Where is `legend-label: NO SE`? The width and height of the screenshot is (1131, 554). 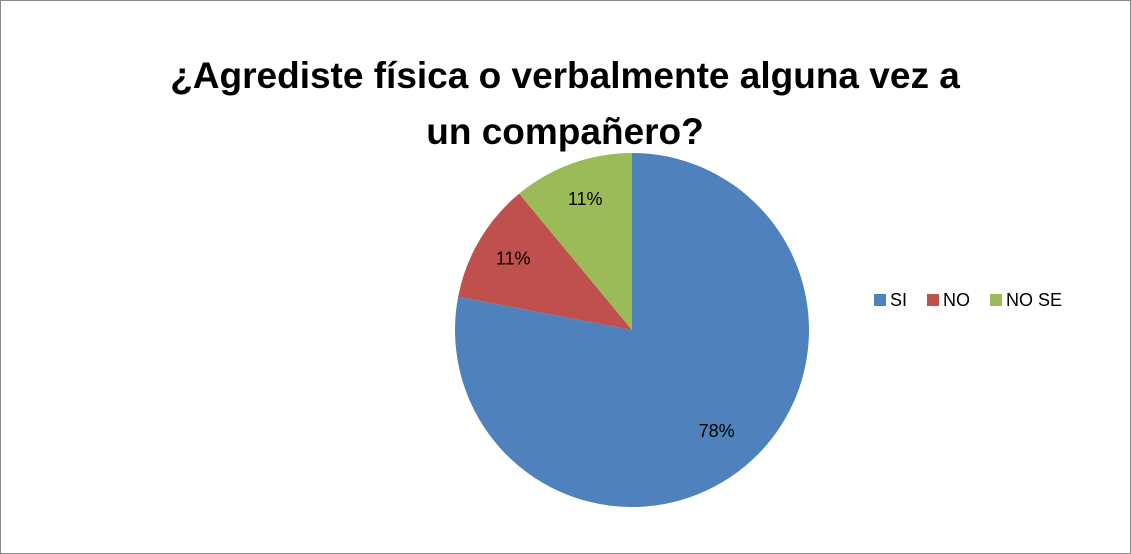
legend-label: NO SE is located at coordinates (1034, 300).